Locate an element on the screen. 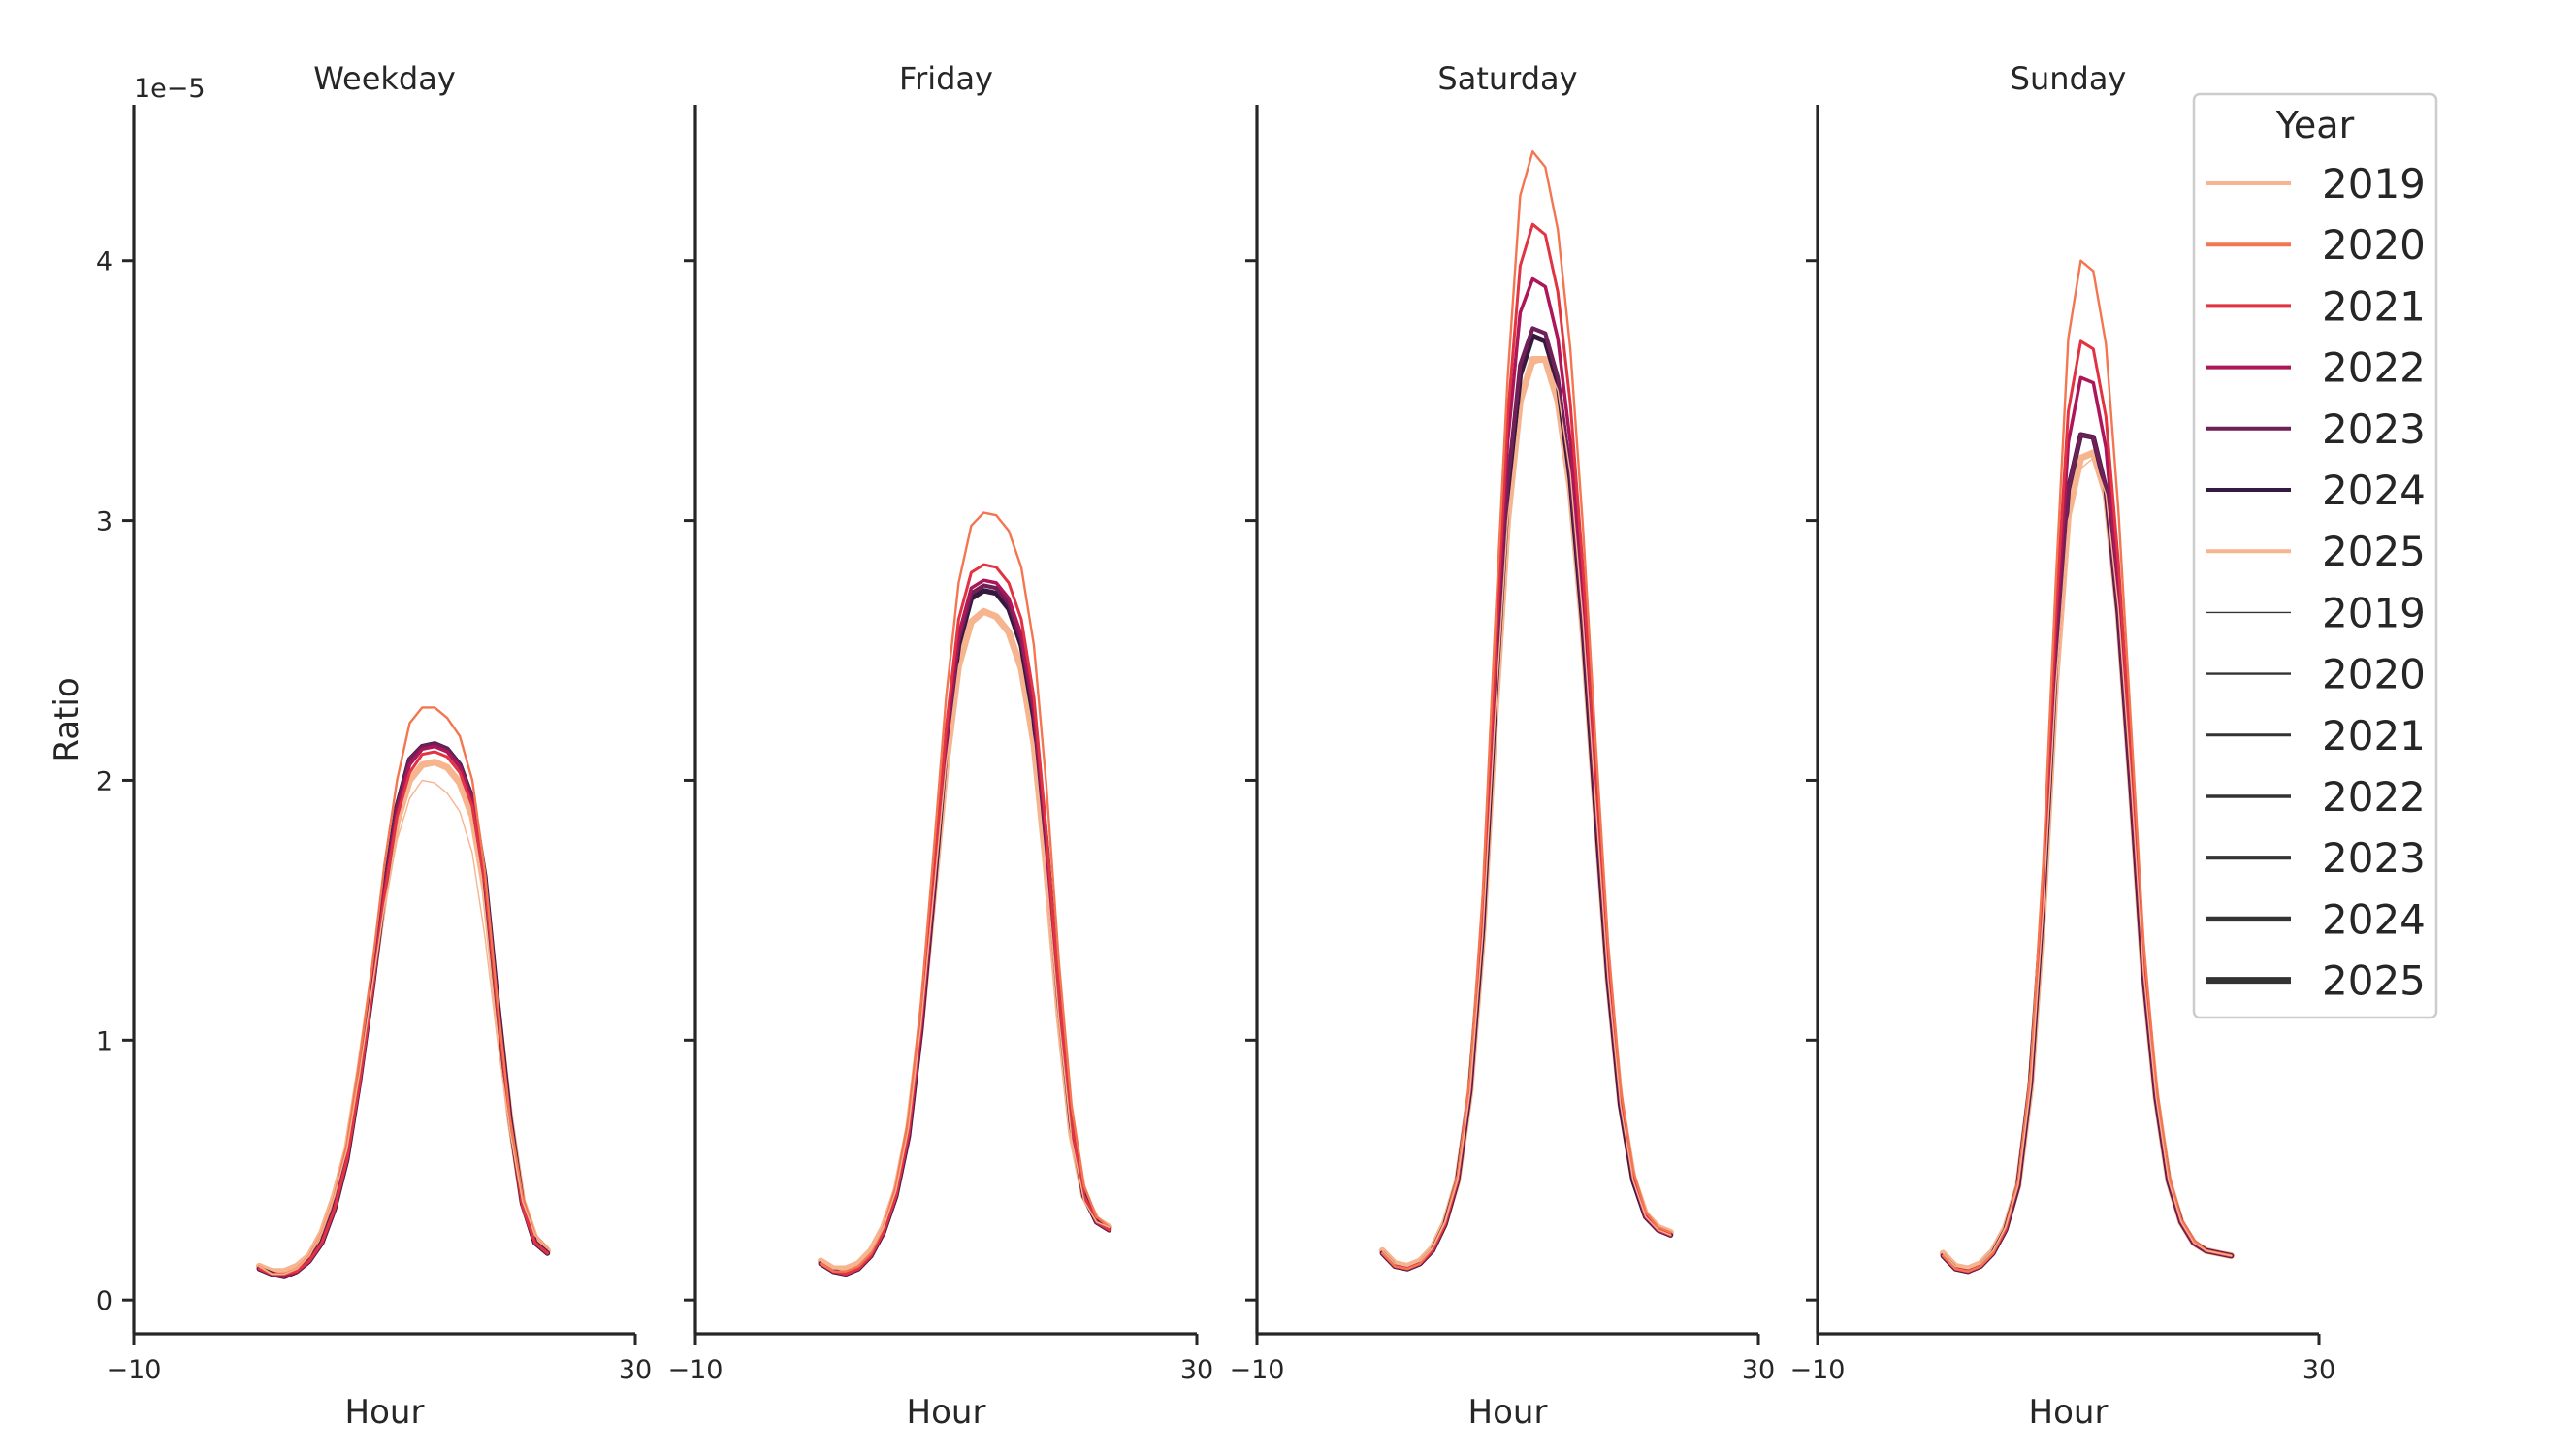 Image resolution: width=2576 pixels, height=1455 pixels. legend-item-hue-2023: 2023 is located at coordinates (2316, 429).